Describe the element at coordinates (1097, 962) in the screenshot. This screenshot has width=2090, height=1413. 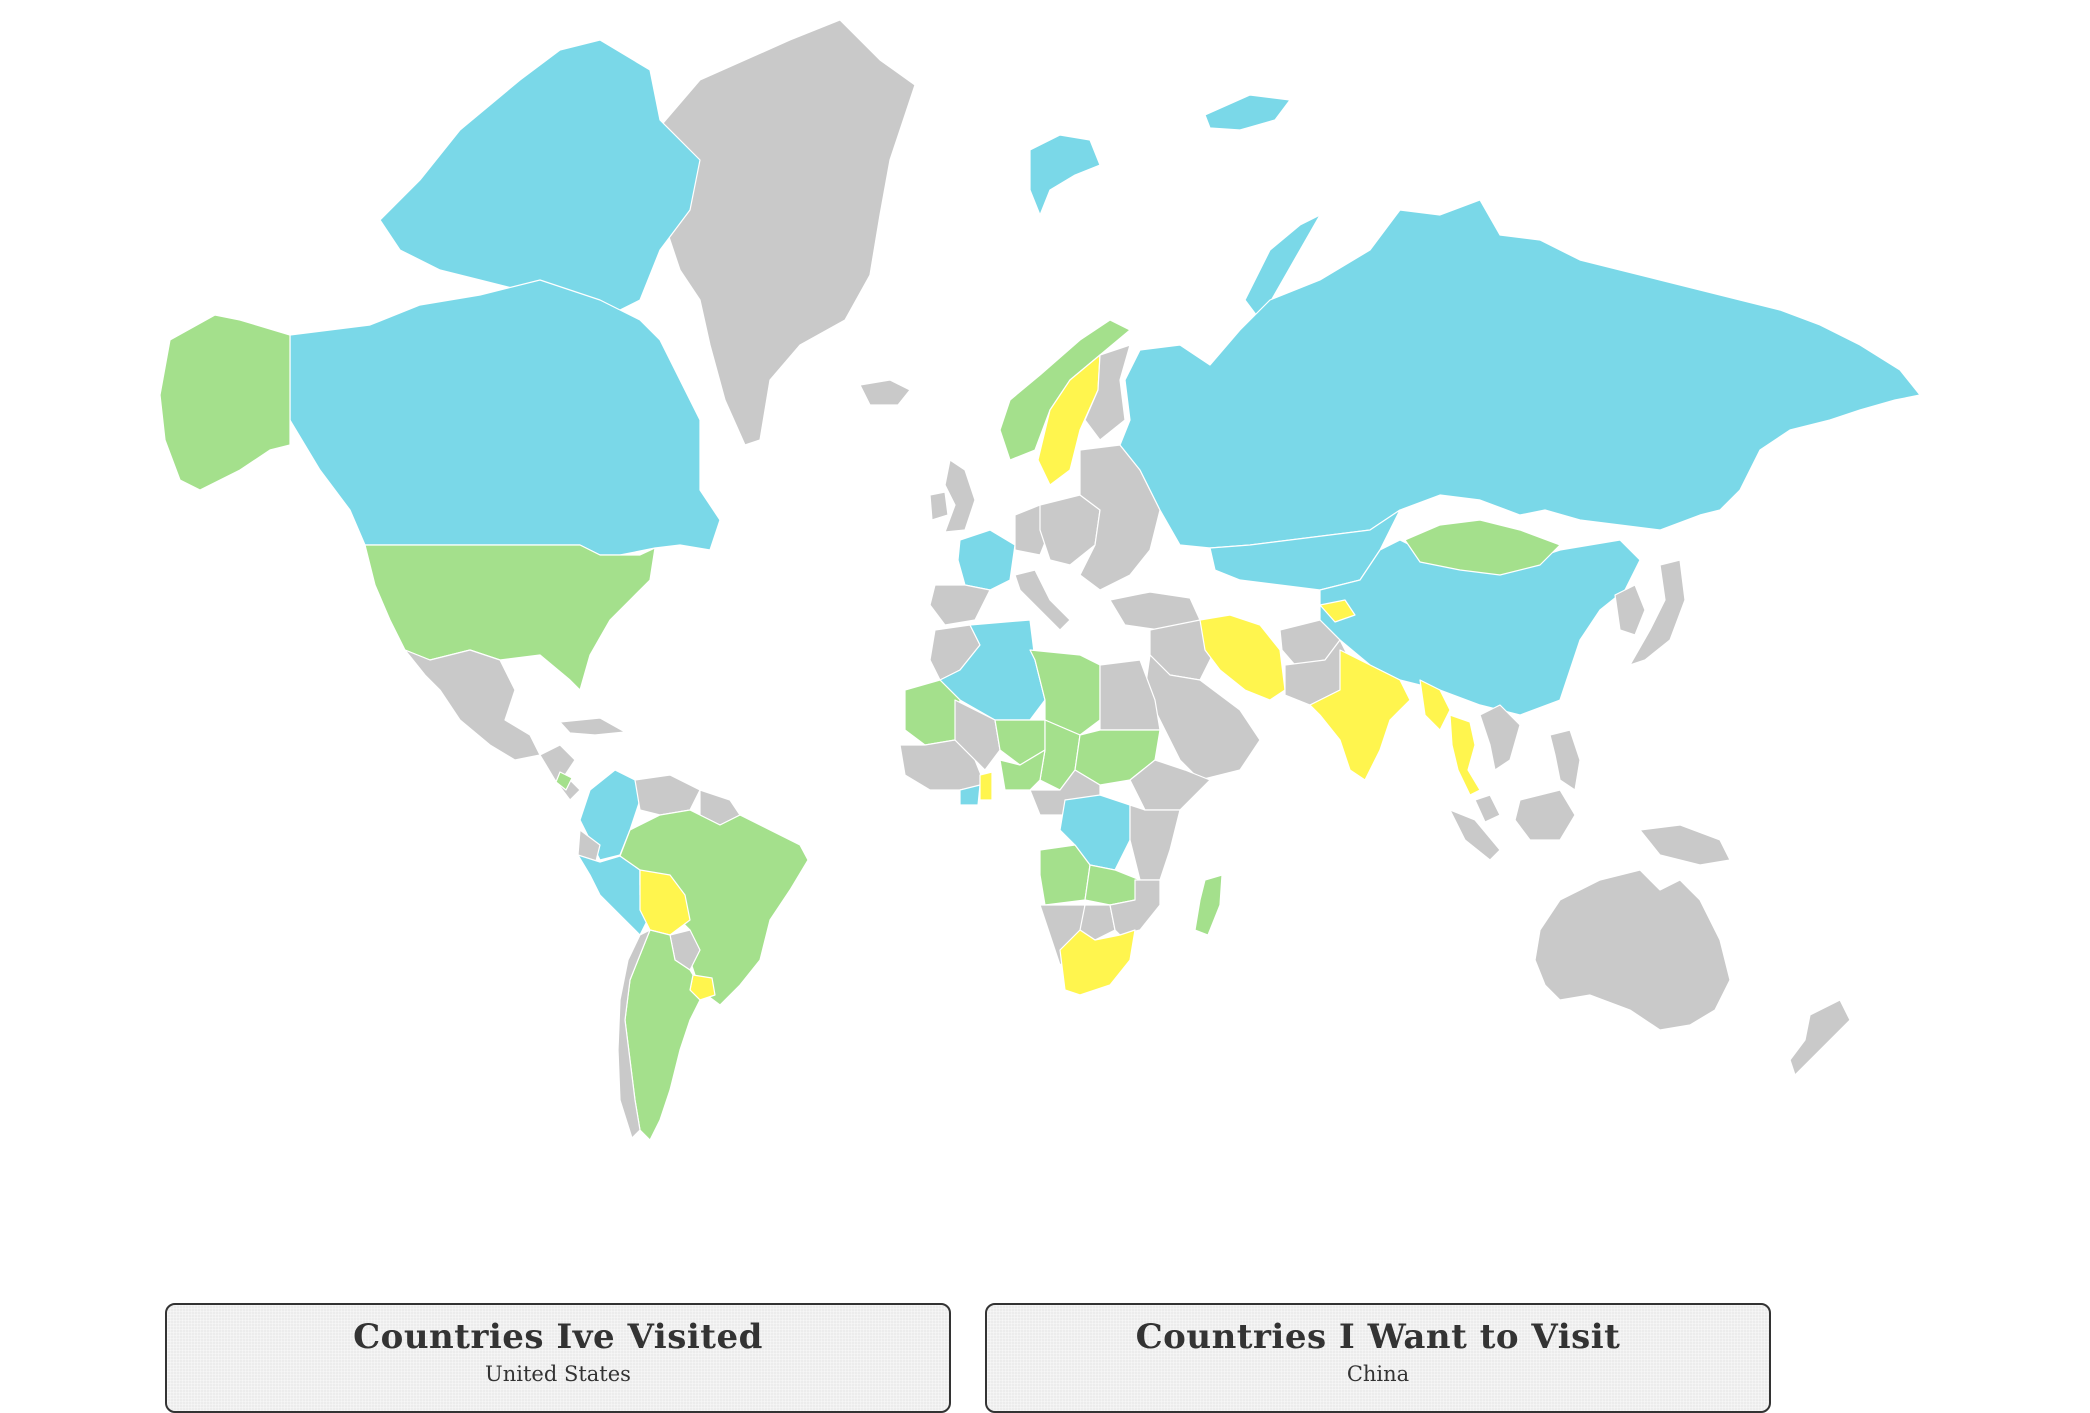
I see `South Africa` at that location.